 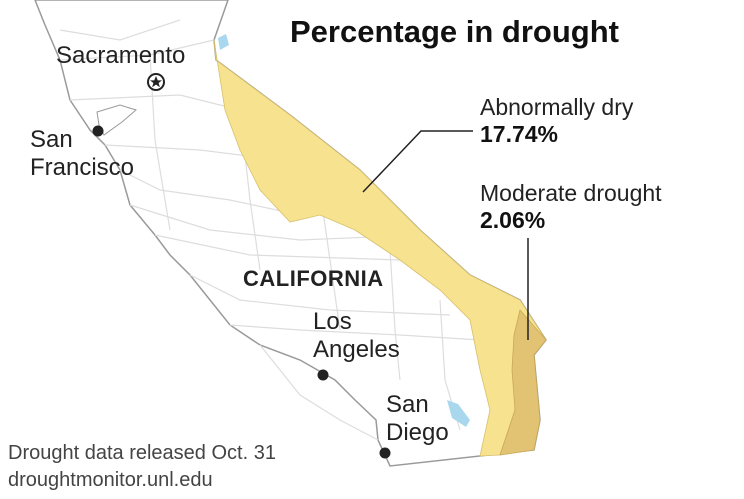 What do you see at coordinates (117, 120) in the screenshot?
I see `sf-bay` at bounding box center [117, 120].